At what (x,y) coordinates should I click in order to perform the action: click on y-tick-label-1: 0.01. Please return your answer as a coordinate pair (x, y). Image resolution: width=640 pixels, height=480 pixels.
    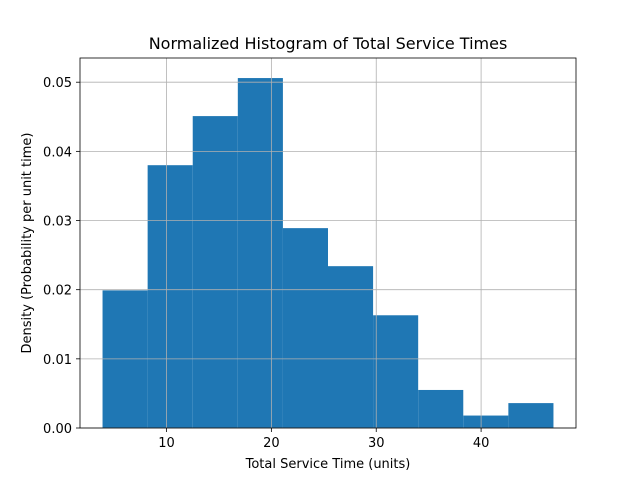
    Looking at the image, I should click on (57, 360).